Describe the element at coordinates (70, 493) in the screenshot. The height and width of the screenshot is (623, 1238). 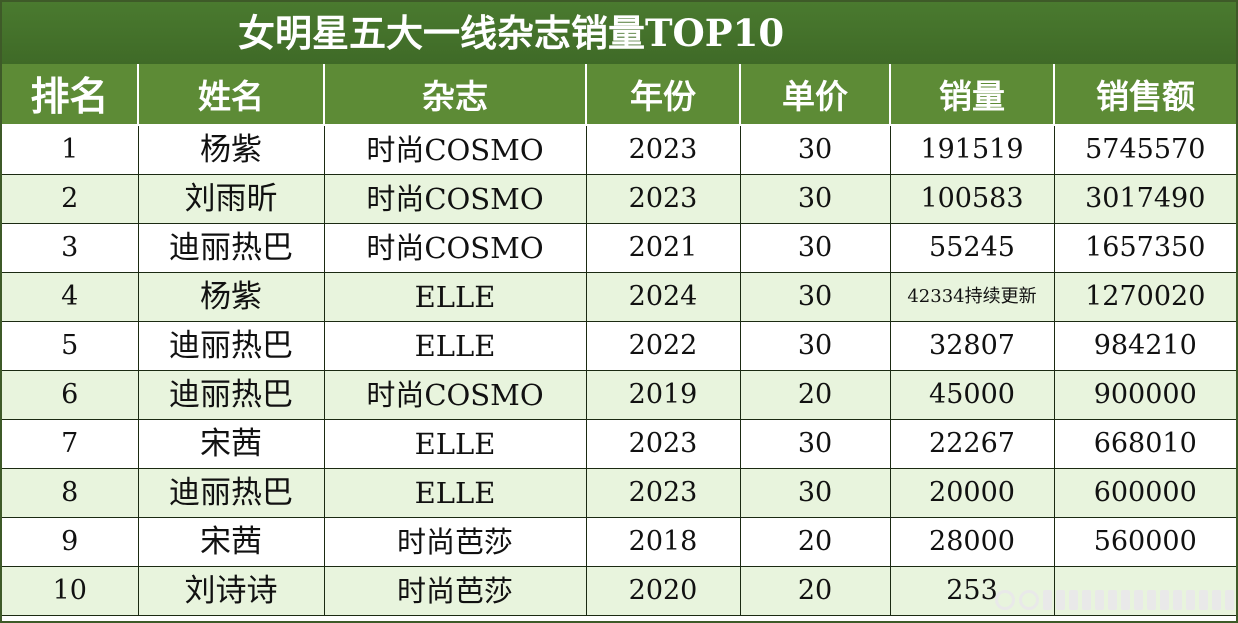
I see `rank-cell: 8` at that location.